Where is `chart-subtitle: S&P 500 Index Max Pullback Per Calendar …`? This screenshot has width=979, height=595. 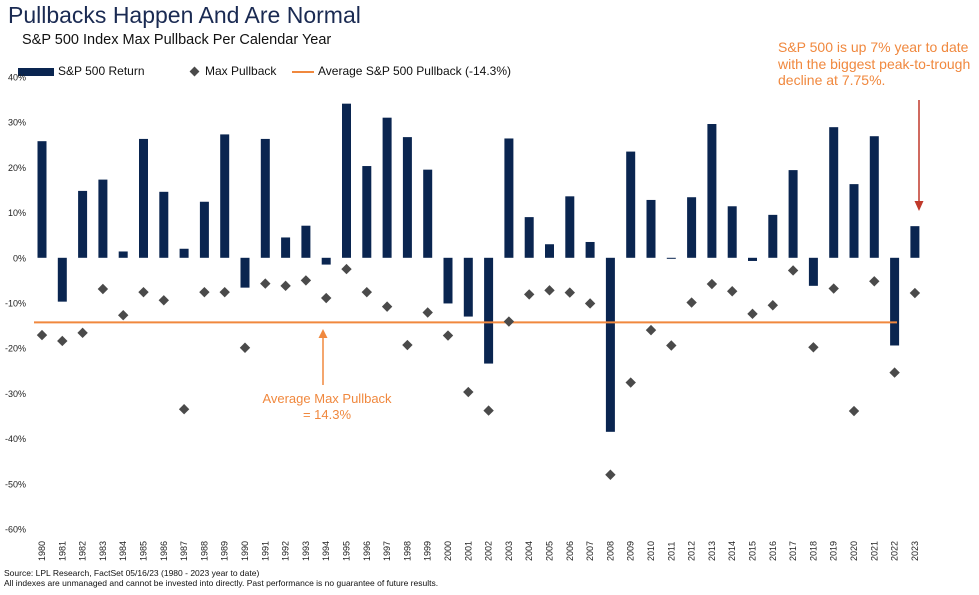
chart-subtitle: S&P 500 Index Max Pullback Per Calendar … is located at coordinates (177, 40).